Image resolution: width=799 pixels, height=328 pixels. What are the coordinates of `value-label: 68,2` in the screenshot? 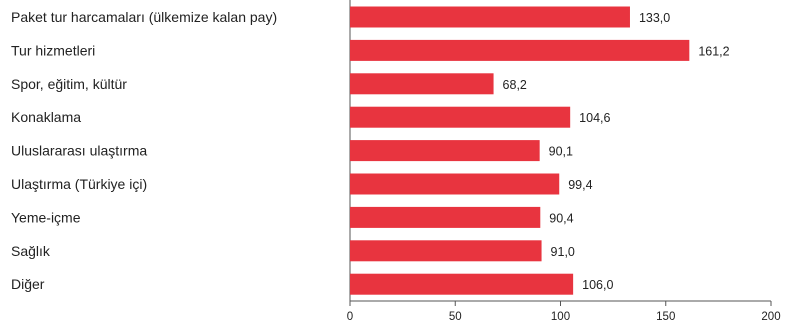 It's located at (515, 85).